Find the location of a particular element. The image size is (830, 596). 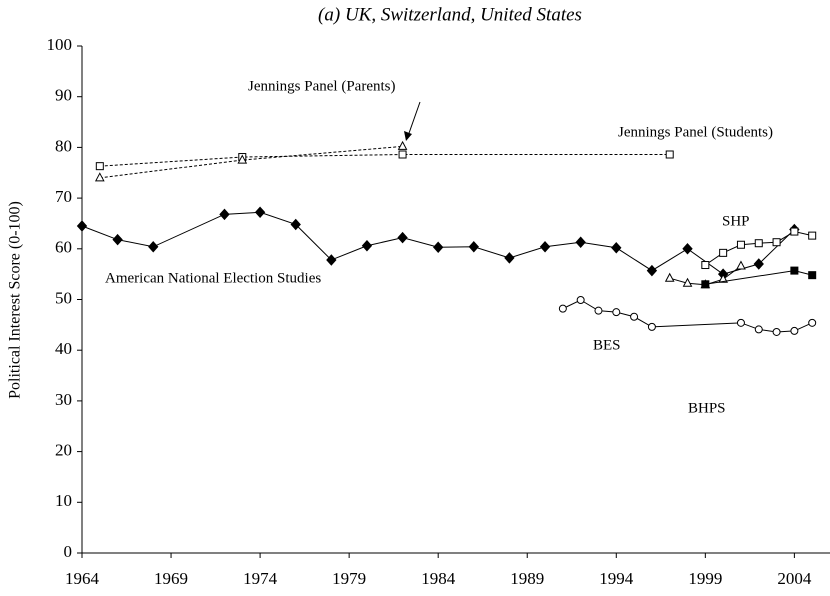

y-axis-label: Political Interest Score (0-100) is located at coordinates (15, 300).